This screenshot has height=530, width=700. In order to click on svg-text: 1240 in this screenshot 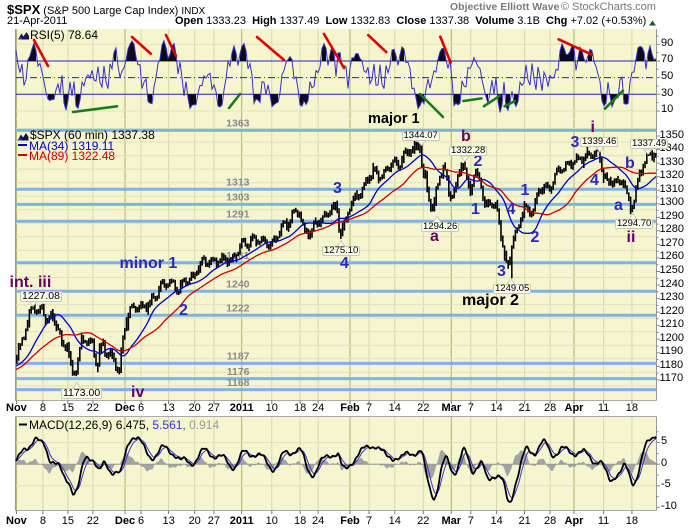, I will do `click(238, 285)`.